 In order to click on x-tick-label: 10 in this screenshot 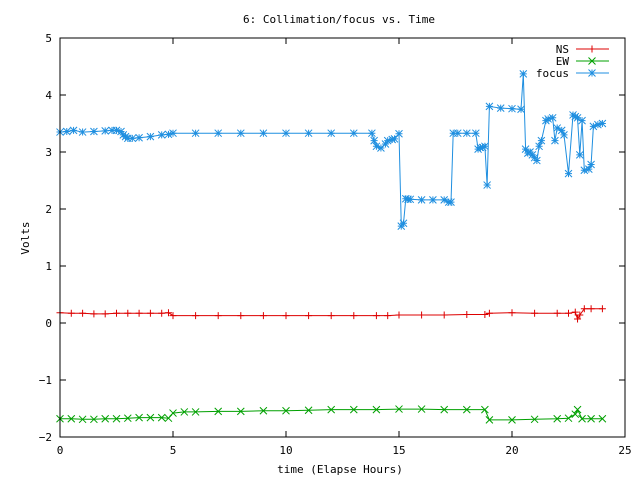, I will do `click(285, 450)`.